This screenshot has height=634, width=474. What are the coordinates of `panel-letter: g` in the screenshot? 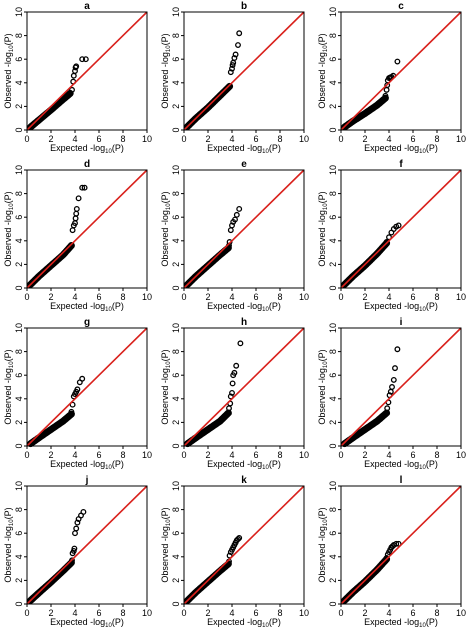 It's located at (87, 322).